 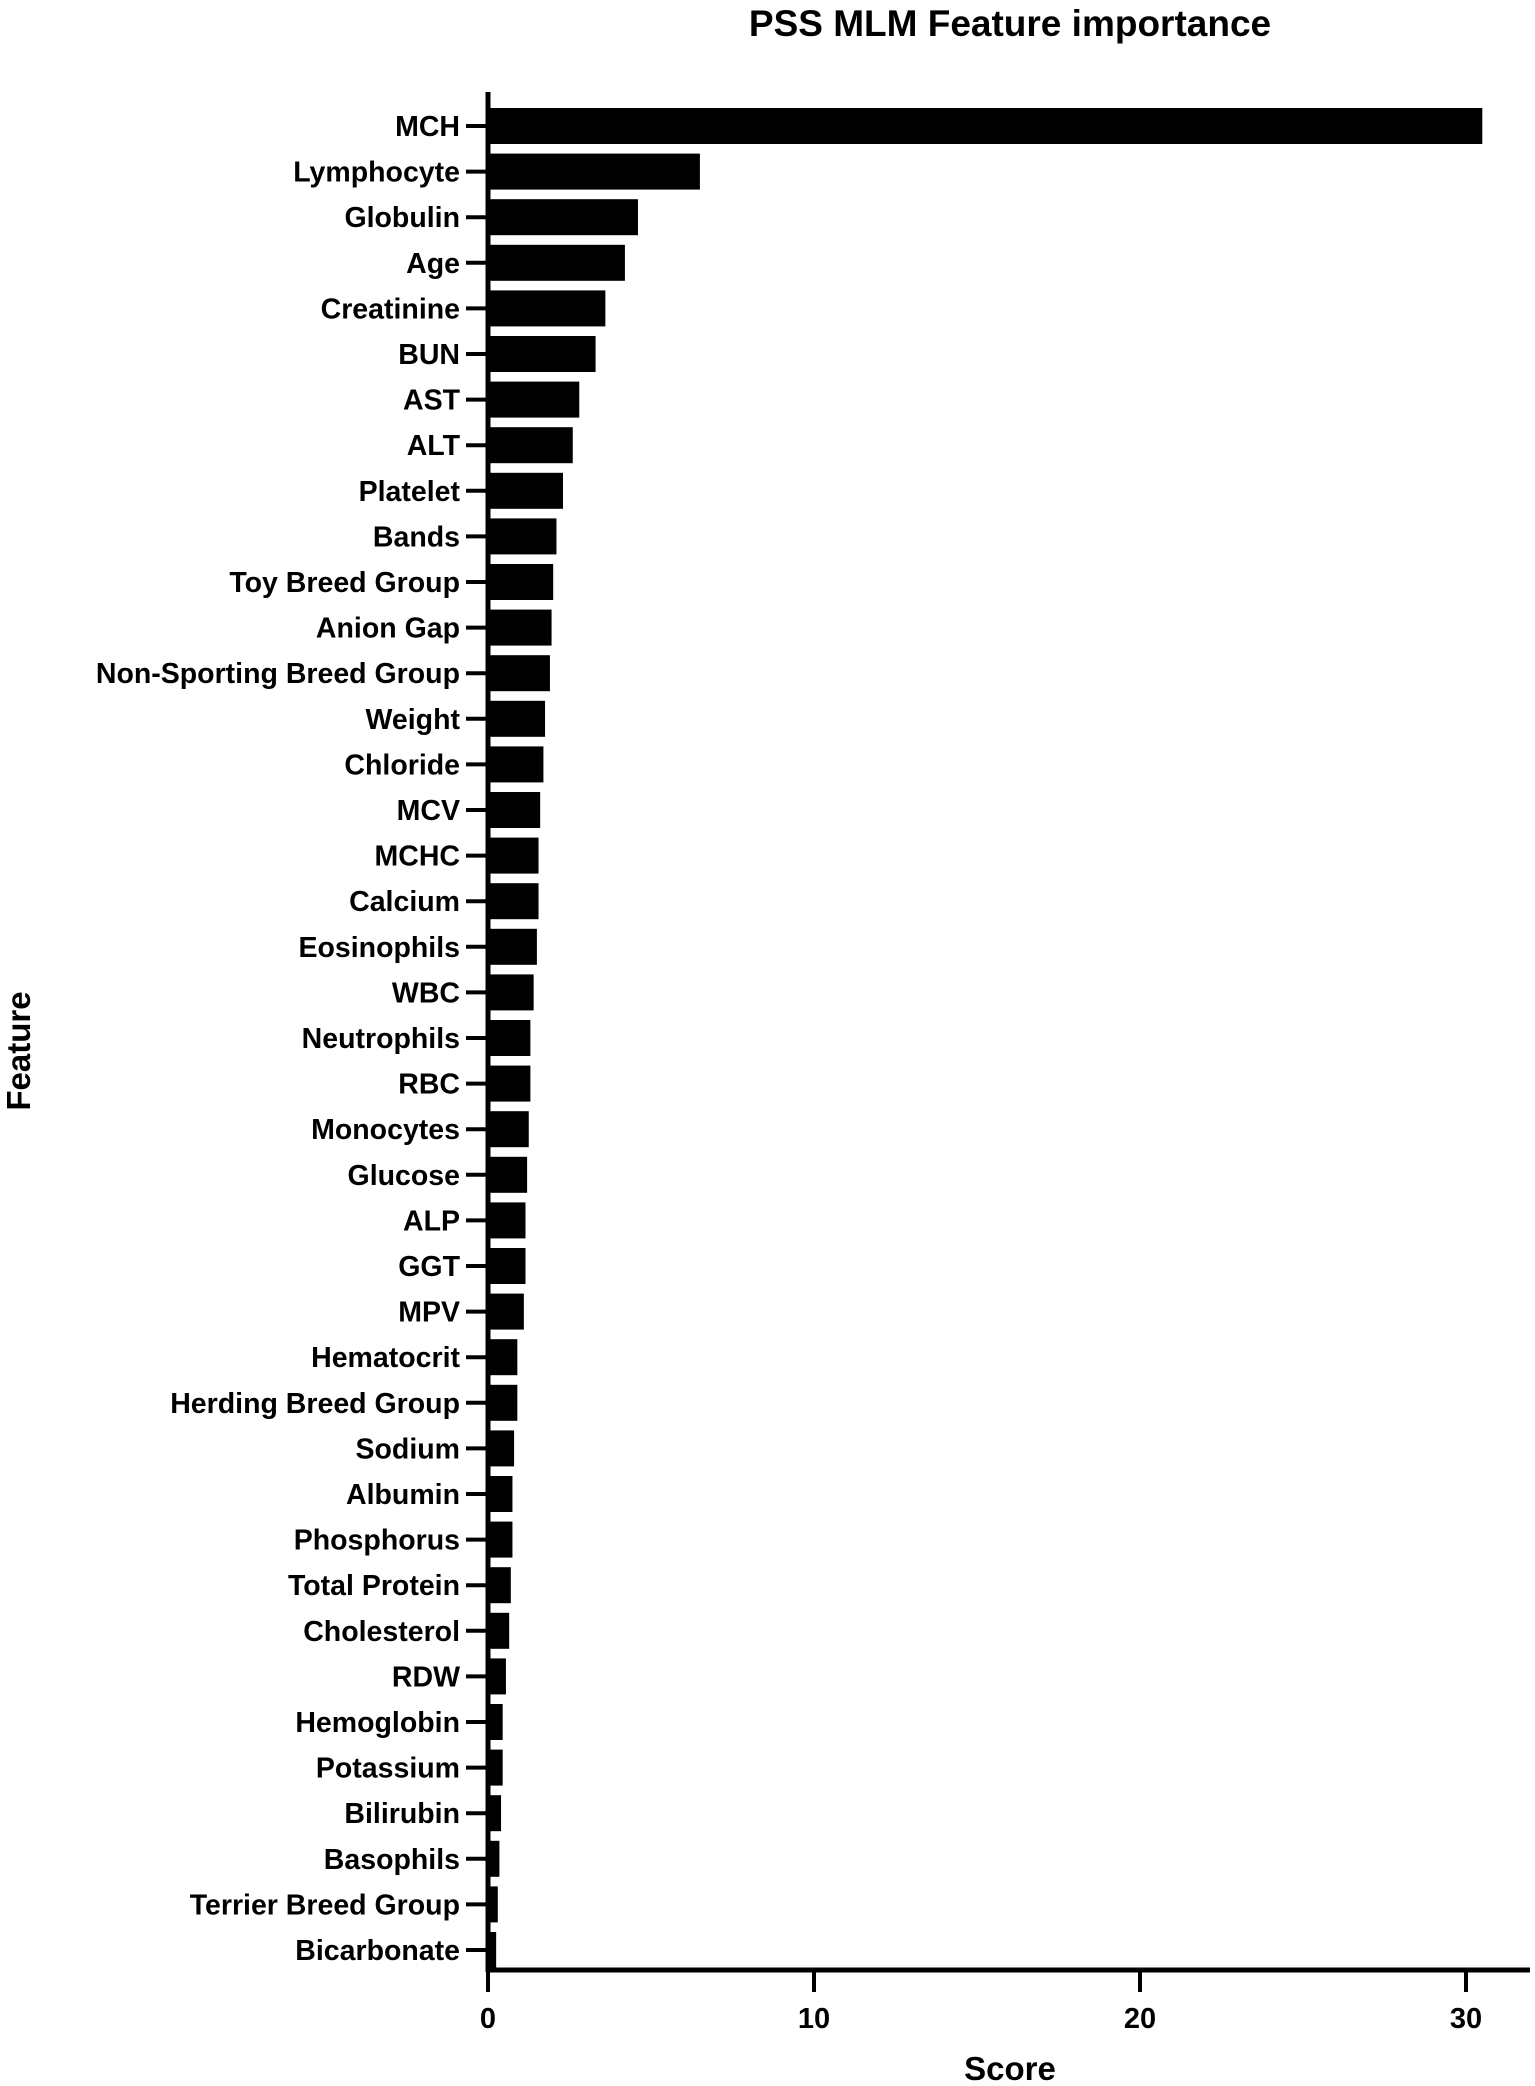 I want to click on category-label: Eosinophils, so click(x=379, y=948).